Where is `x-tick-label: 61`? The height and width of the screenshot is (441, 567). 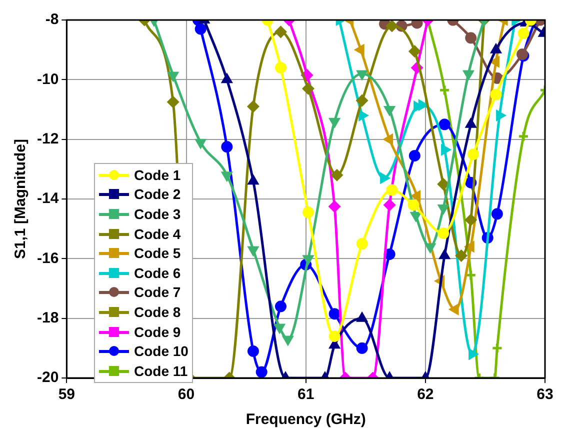 x-tick-label: 61 is located at coordinates (305, 395).